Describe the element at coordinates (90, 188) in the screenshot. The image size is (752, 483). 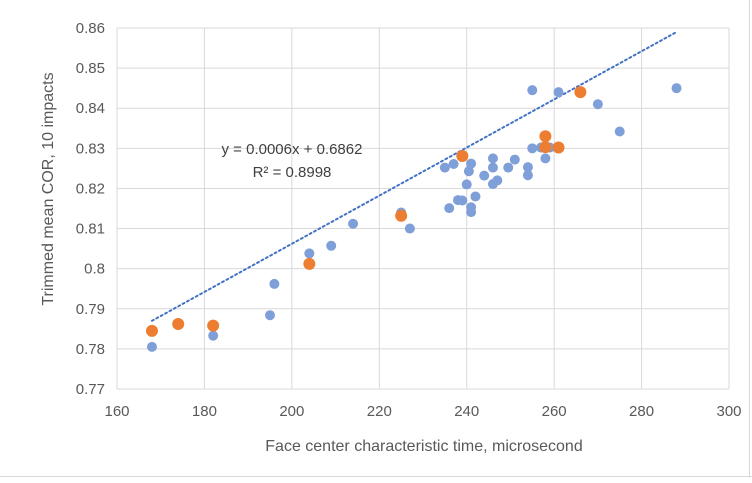
I see `y-tick-label: 0.82` at that location.